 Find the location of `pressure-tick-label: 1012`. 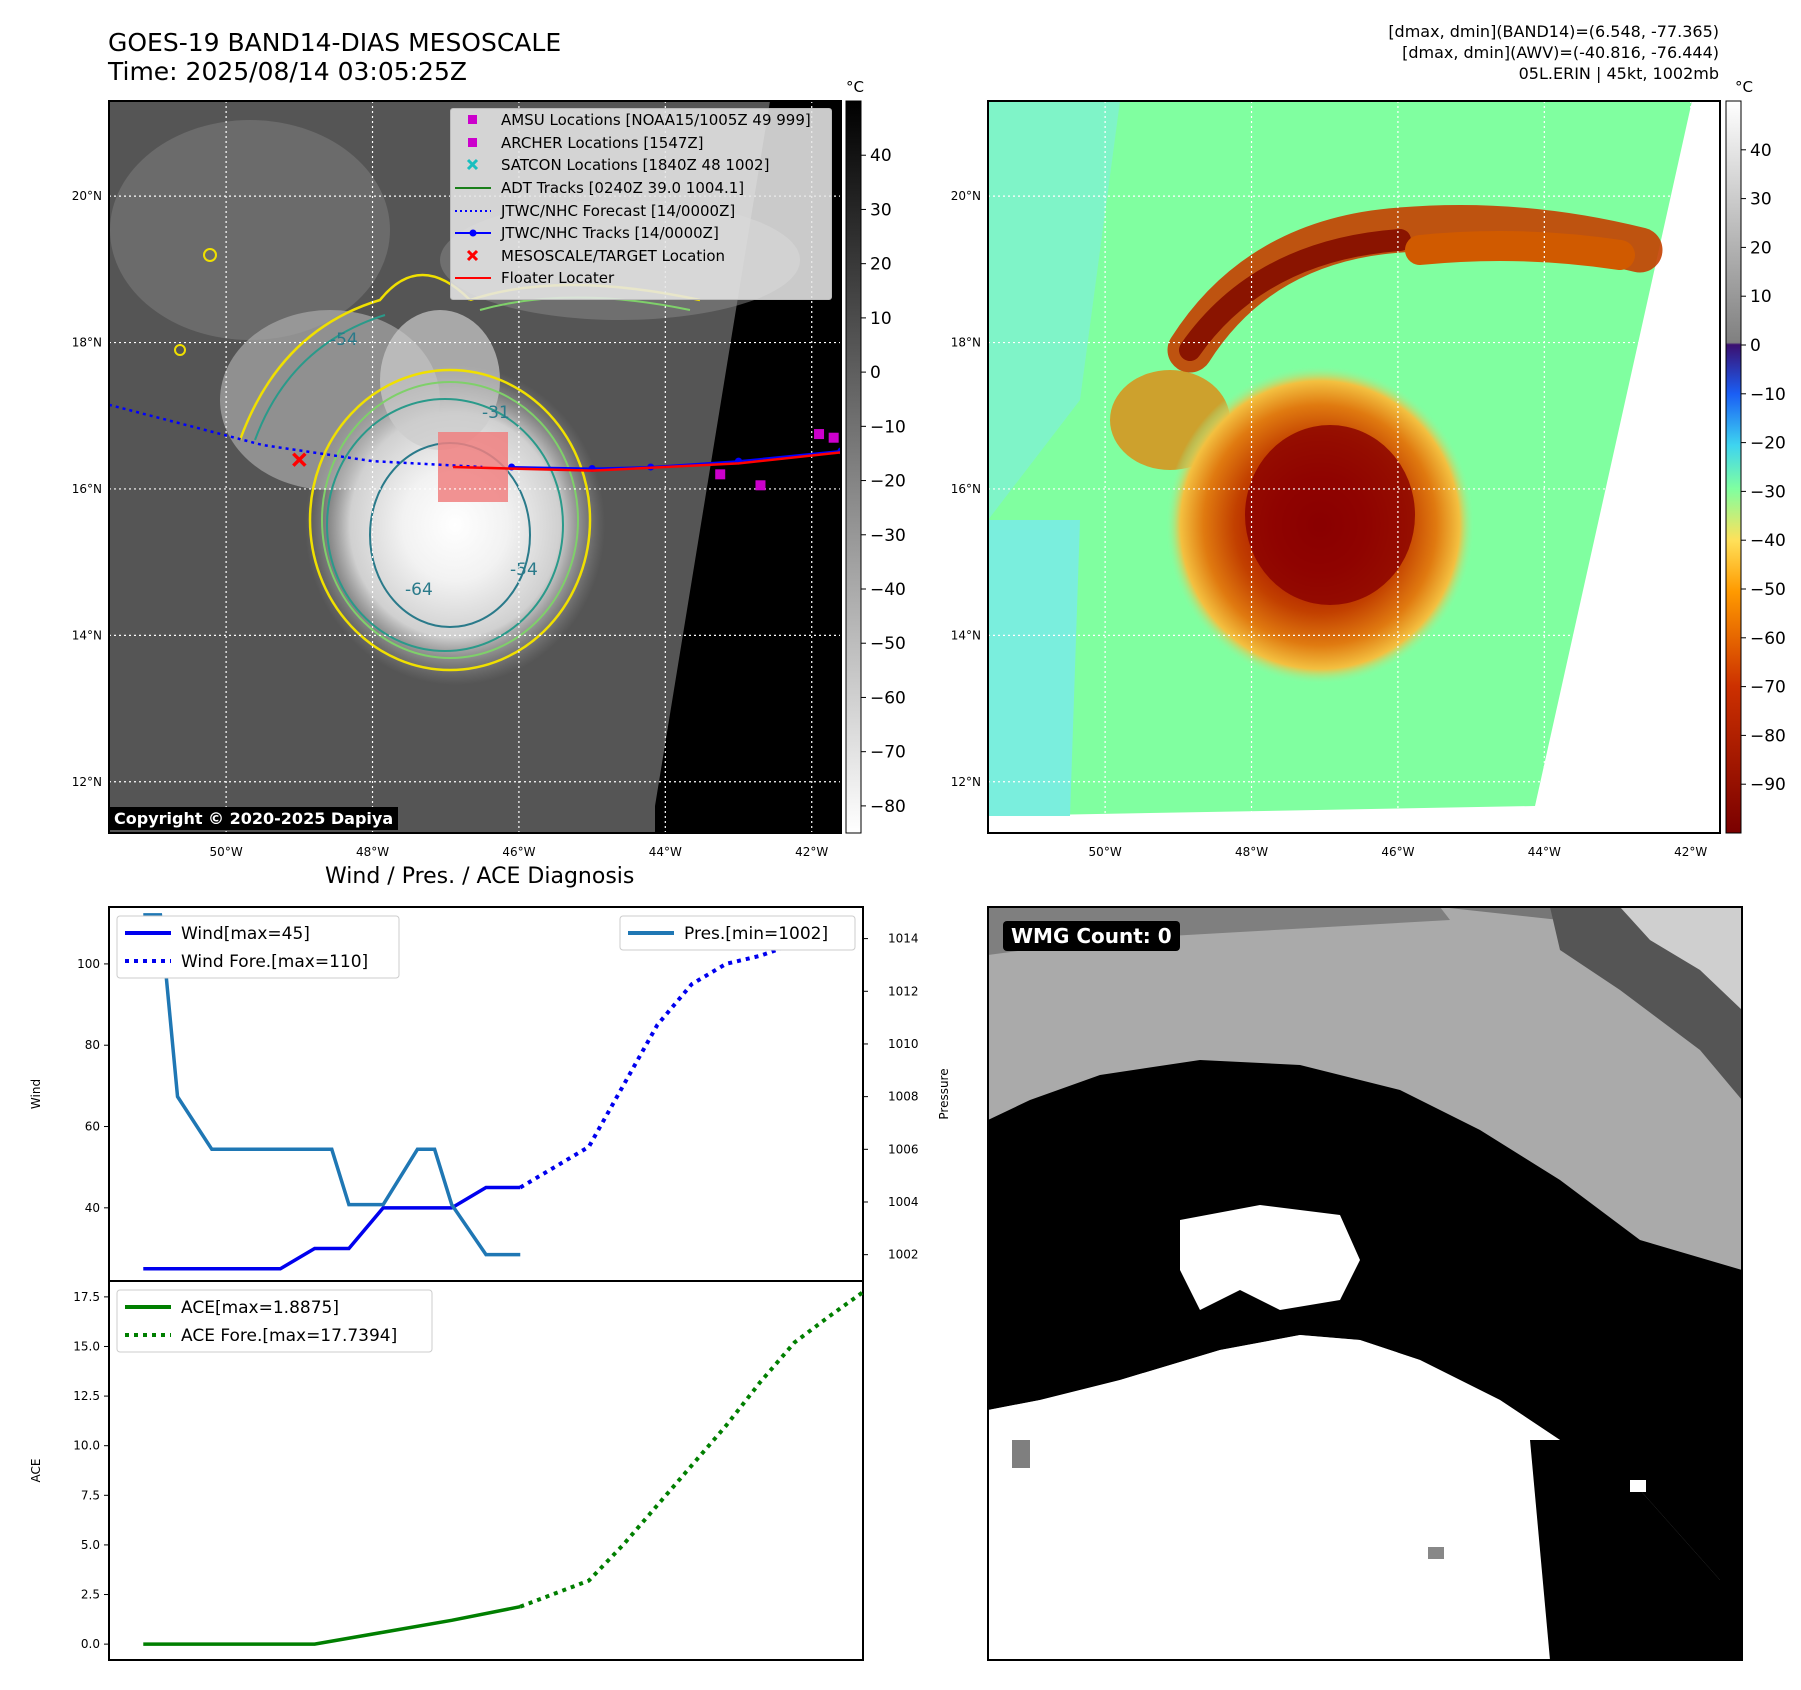

pressure-tick-label: 1012 is located at coordinates (903, 991).